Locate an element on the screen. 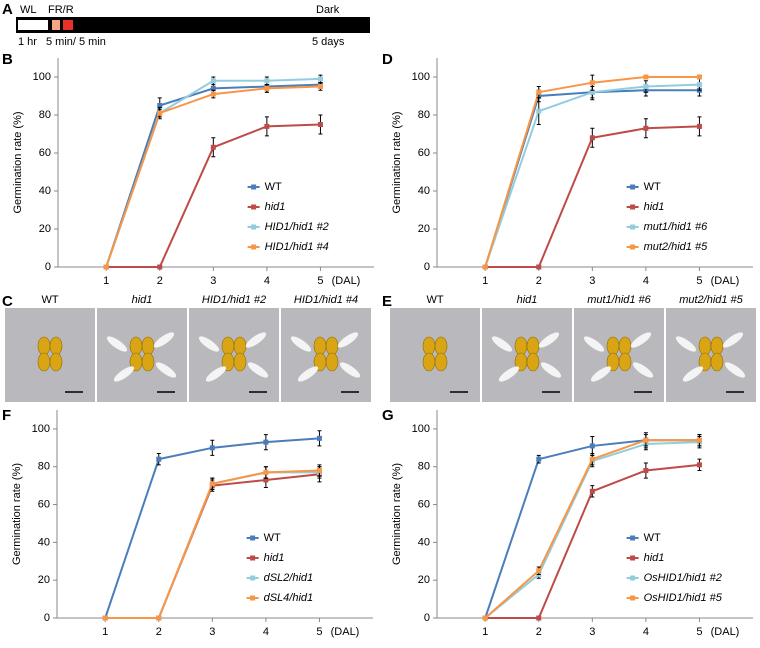 This screenshot has height=648, width=760. photo-label: mut2/hid1 #5 is located at coordinates (711, 300).